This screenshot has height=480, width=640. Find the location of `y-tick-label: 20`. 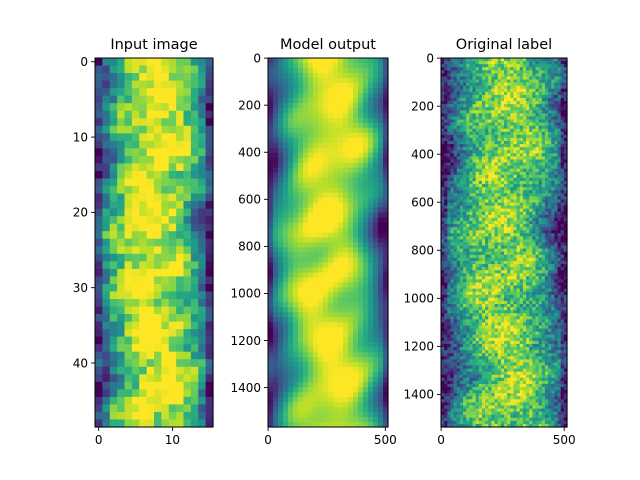

y-tick-label: 20 is located at coordinates (80, 213).